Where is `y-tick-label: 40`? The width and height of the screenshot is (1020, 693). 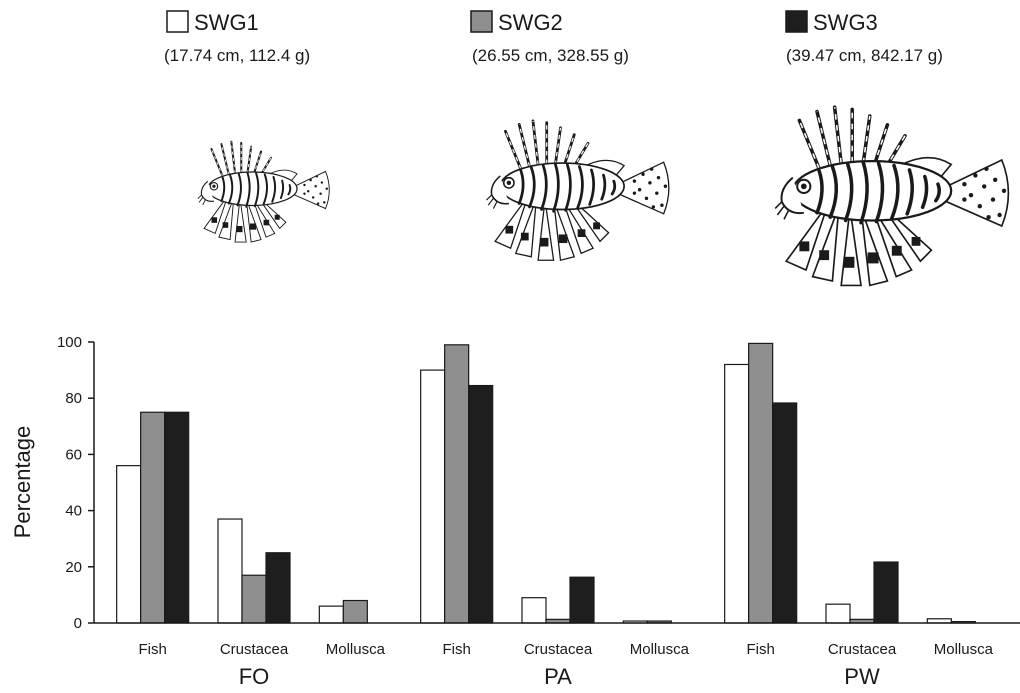
y-tick-label: 40 is located at coordinates (73, 511).